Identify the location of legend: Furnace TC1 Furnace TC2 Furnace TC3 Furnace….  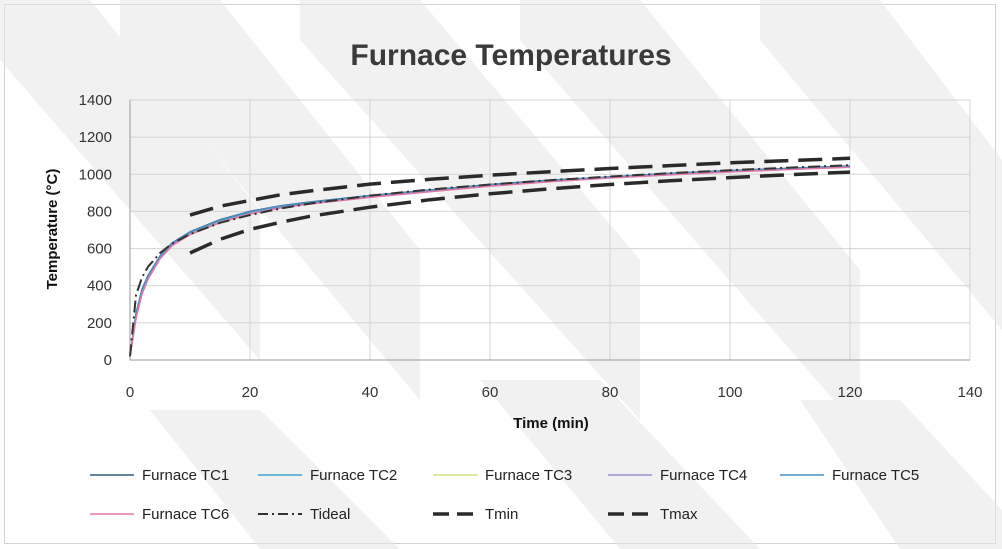
(504, 495).